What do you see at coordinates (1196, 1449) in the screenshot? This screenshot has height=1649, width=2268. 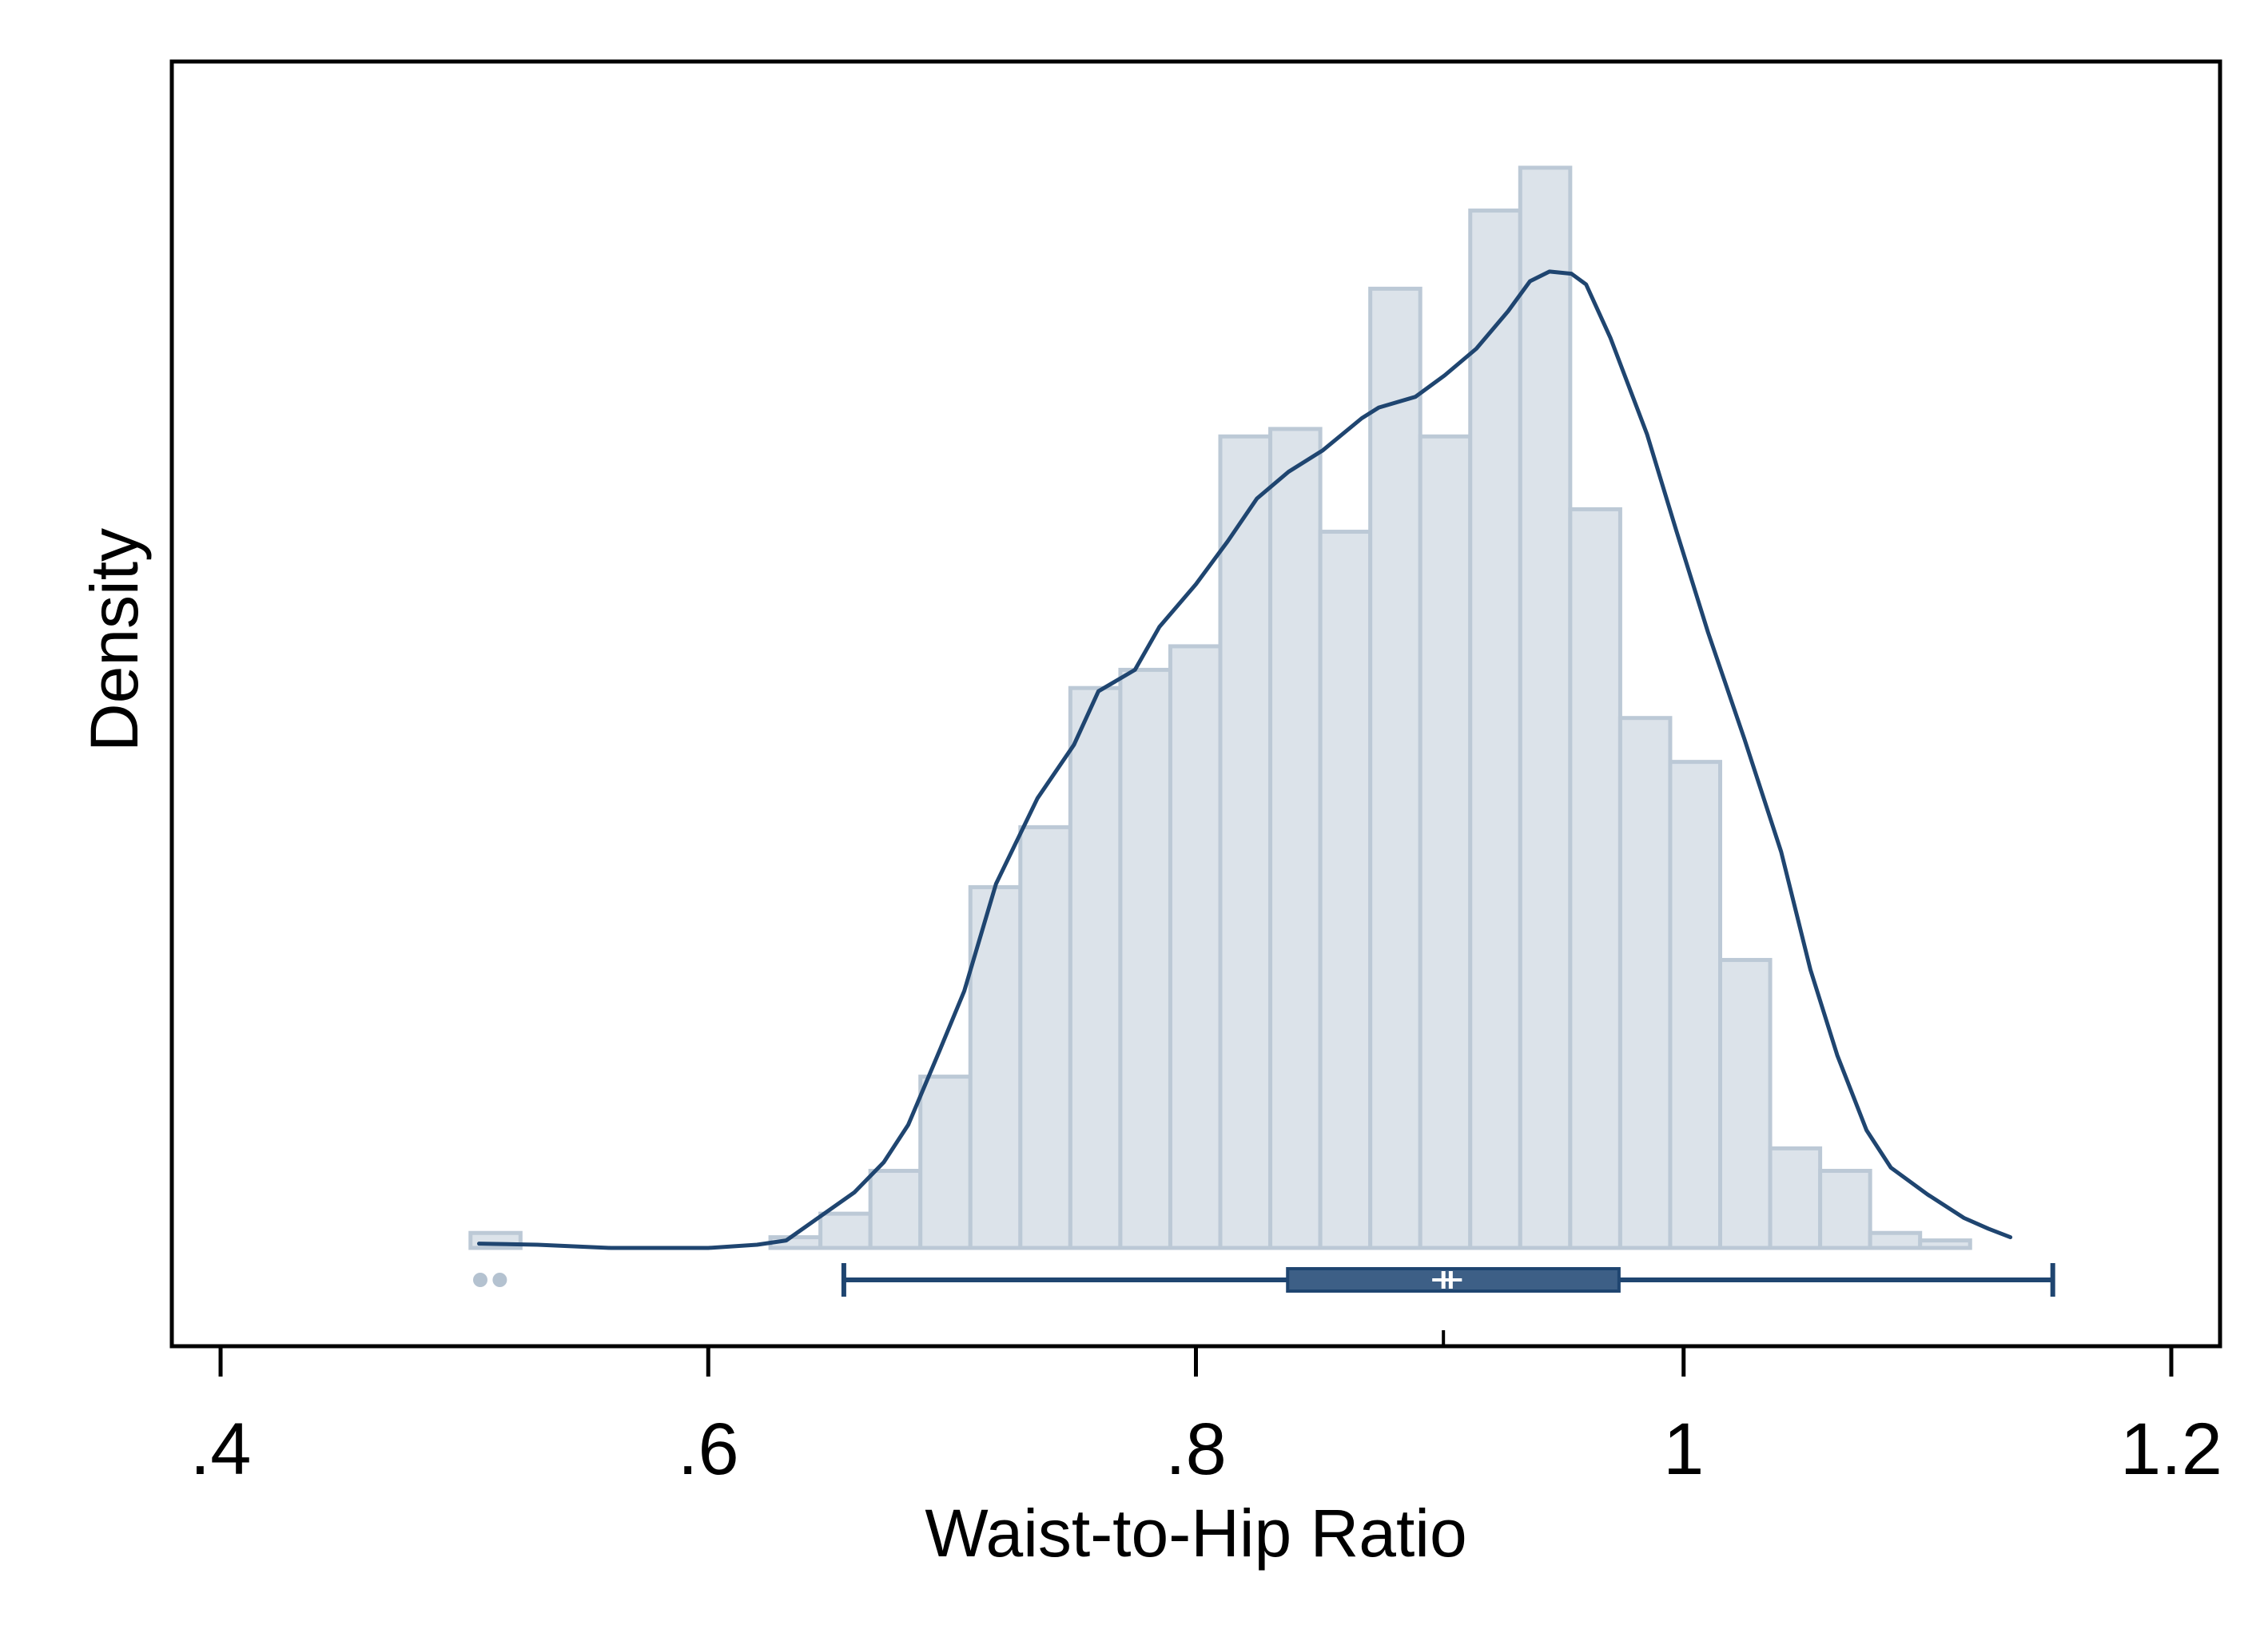 I see `x-tick-label: .8` at bounding box center [1196, 1449].